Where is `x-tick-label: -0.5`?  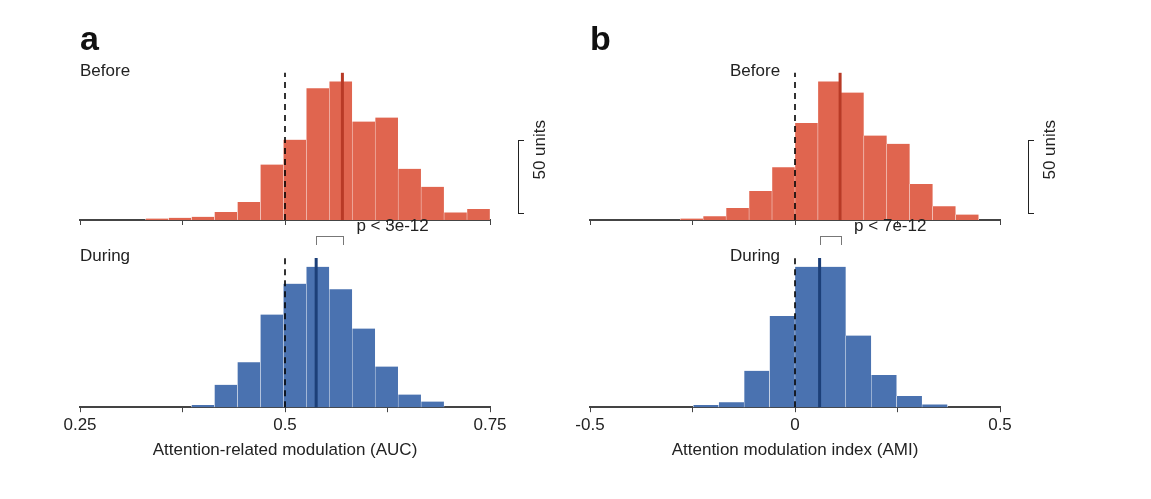 x-tick-label: -0.5 is located at coordinates (590, 425).